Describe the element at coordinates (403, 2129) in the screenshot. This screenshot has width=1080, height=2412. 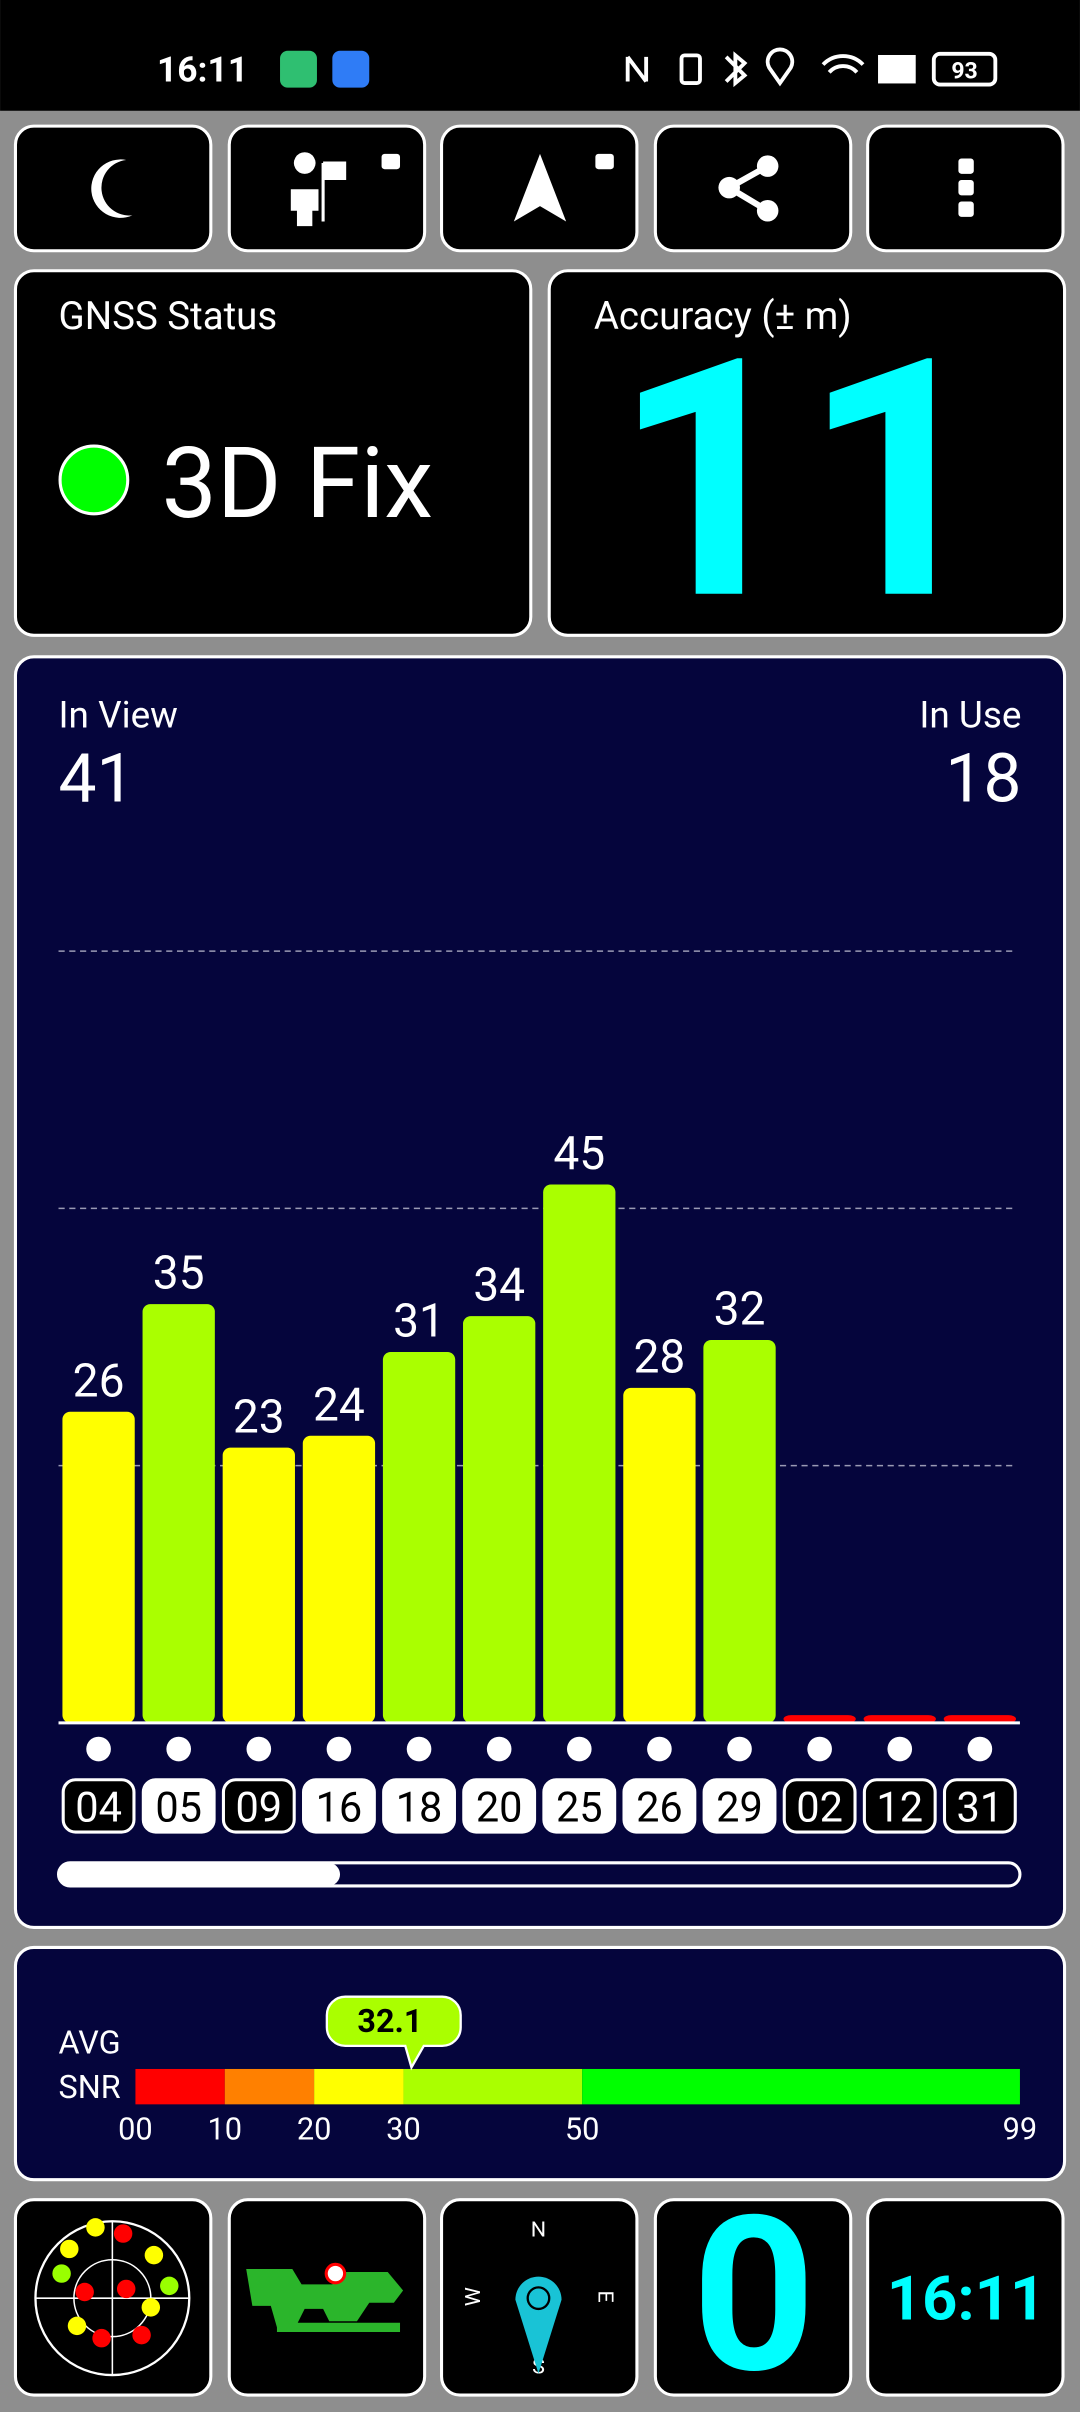
I see `snr-scale-label: 30` at that location.